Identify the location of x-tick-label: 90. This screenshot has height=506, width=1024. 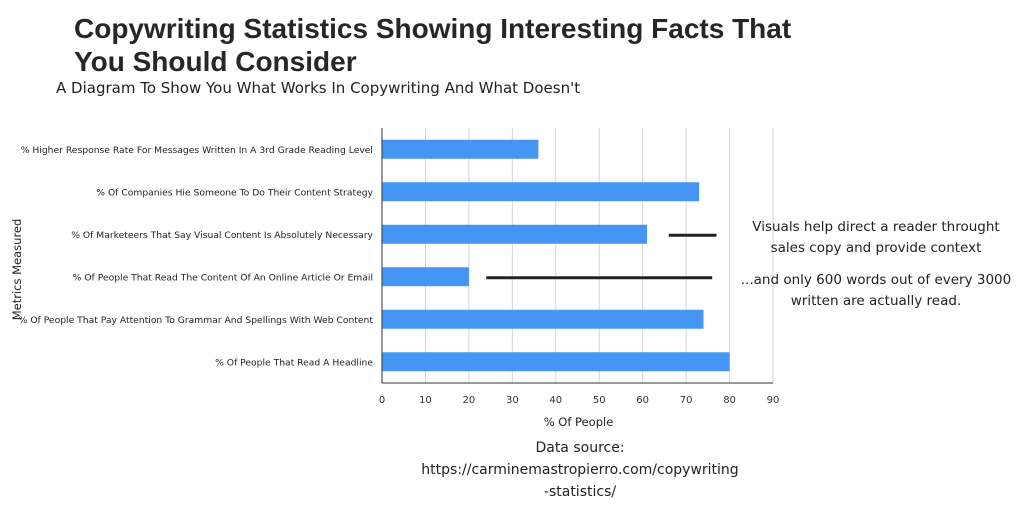
(773, 400).